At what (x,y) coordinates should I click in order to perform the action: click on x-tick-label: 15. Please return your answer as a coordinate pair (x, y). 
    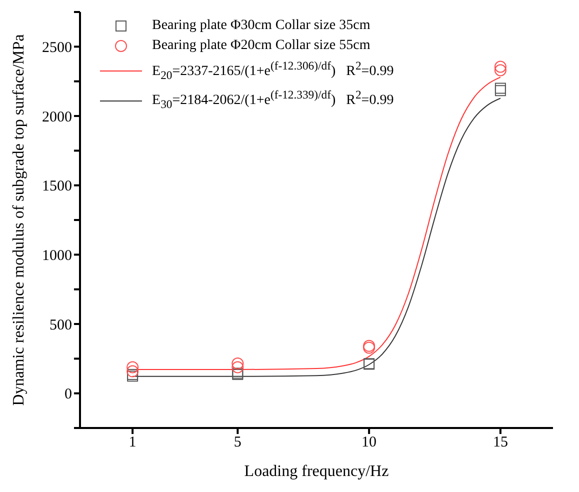
    Looking at the image, I should click on (500, 442).